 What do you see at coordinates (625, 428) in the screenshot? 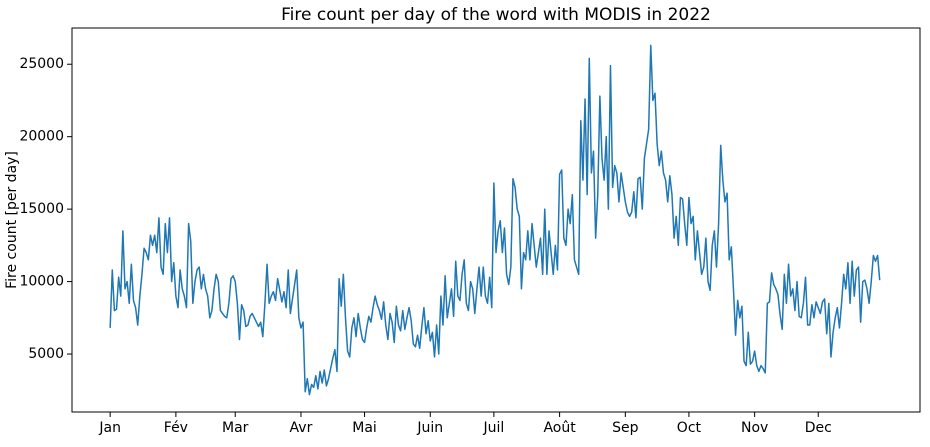
I see `x-tick-label: Sep` at bounding box center [625, 428].